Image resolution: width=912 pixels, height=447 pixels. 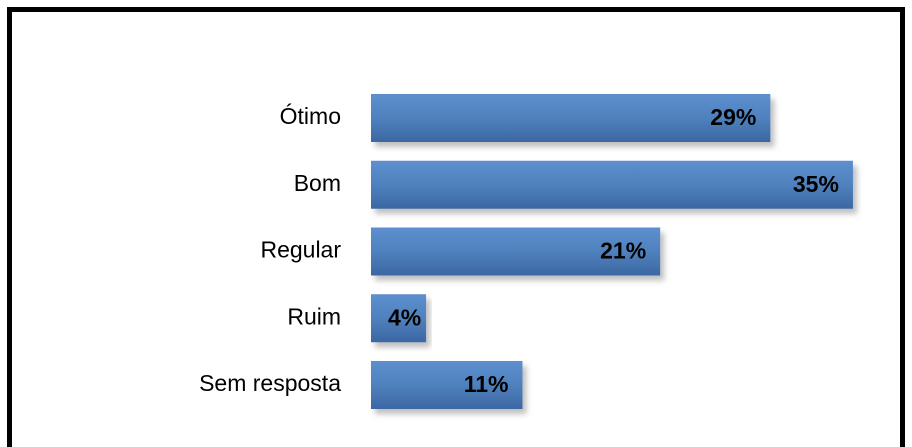 What do you see at coordinates (314, 316) in the screenshot?
I see `category-label: Ruim` at bounding box center [314, 316].